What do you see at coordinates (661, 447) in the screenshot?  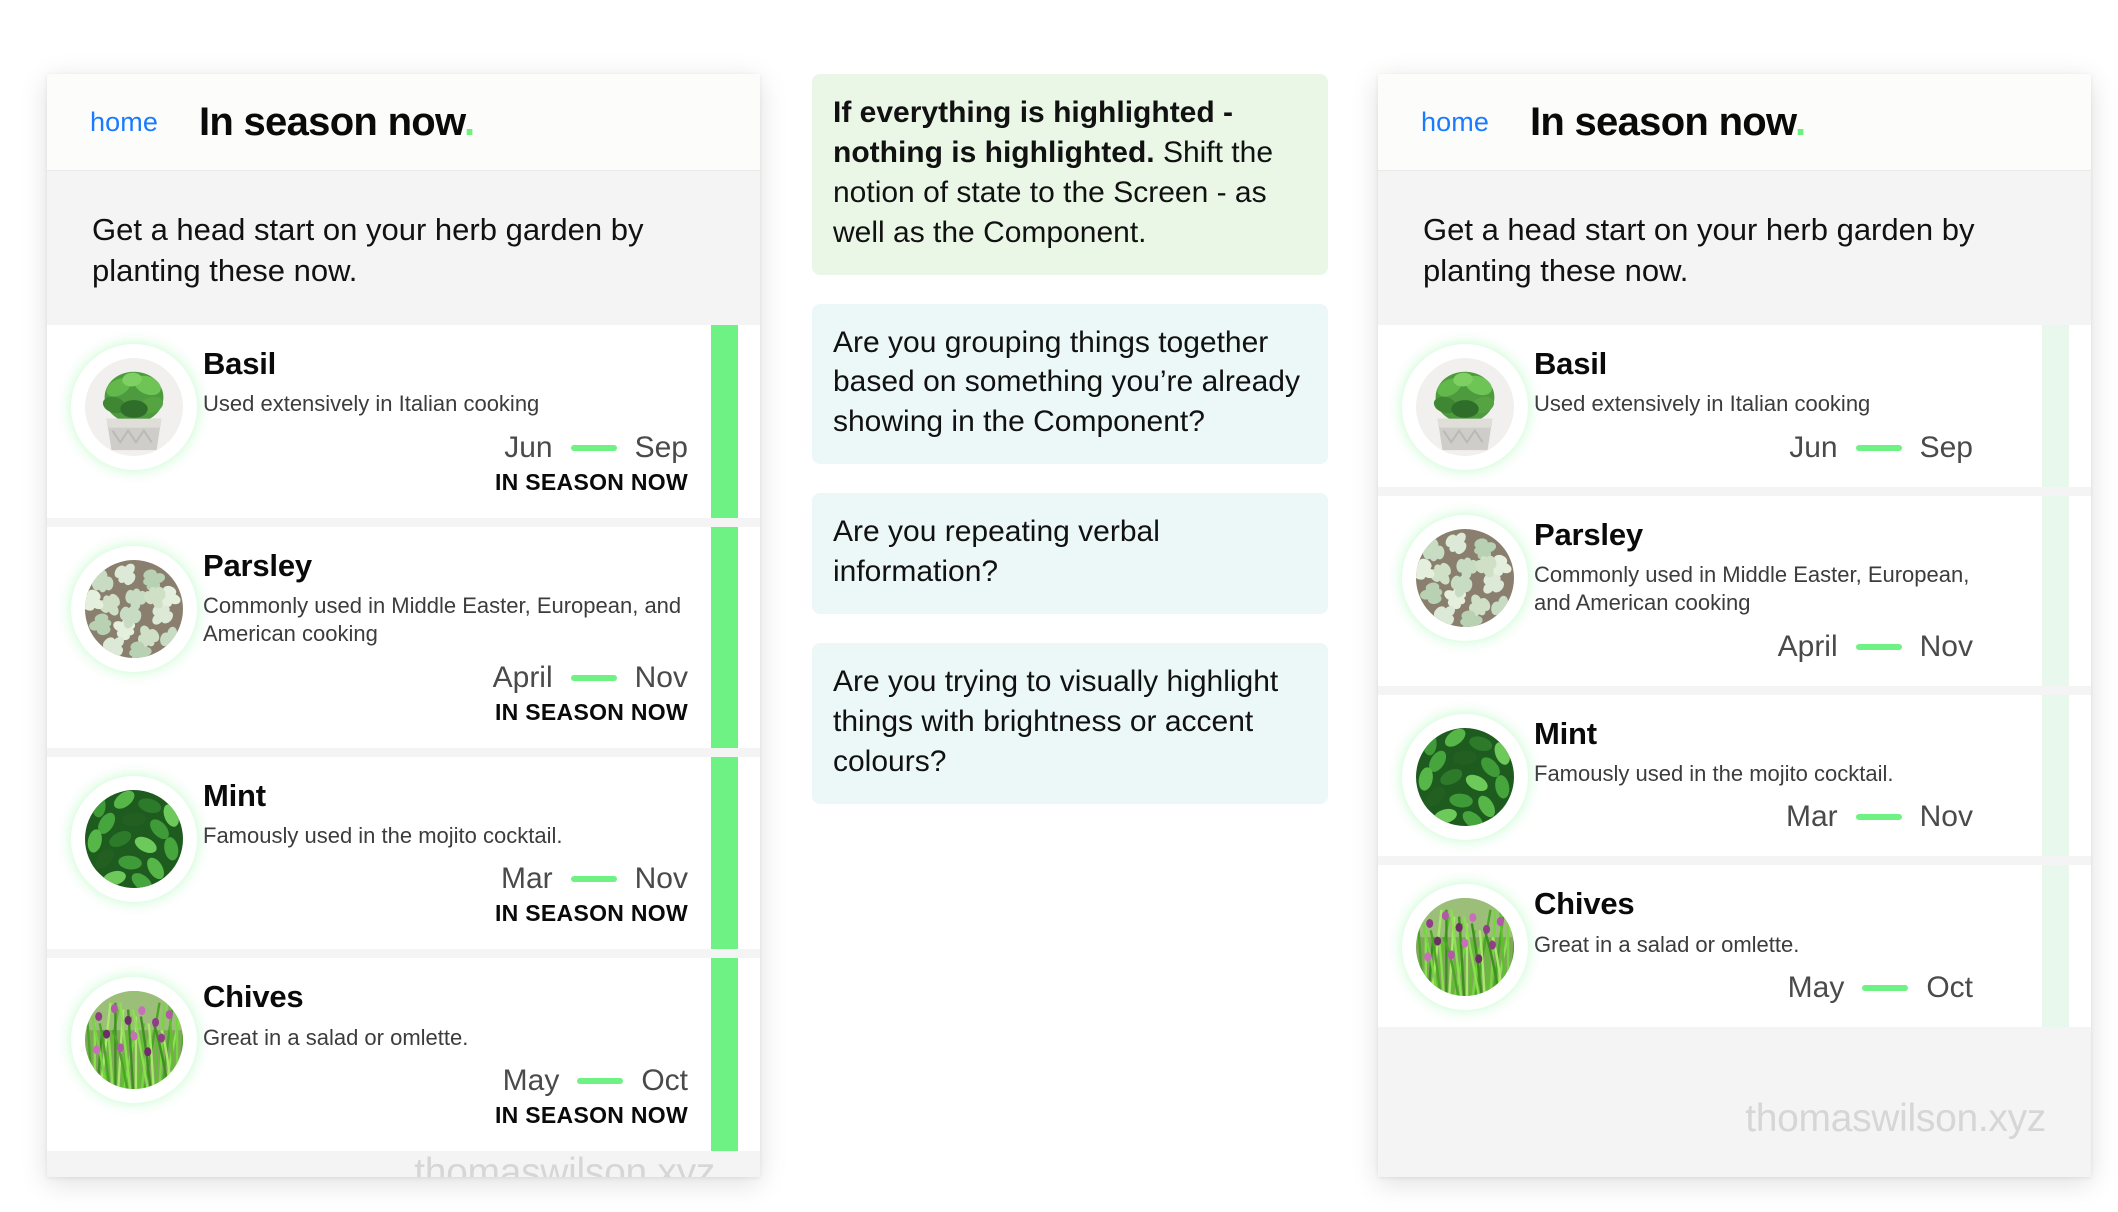 I see `season-end-month: Sep` at bounding box center [661, 447].